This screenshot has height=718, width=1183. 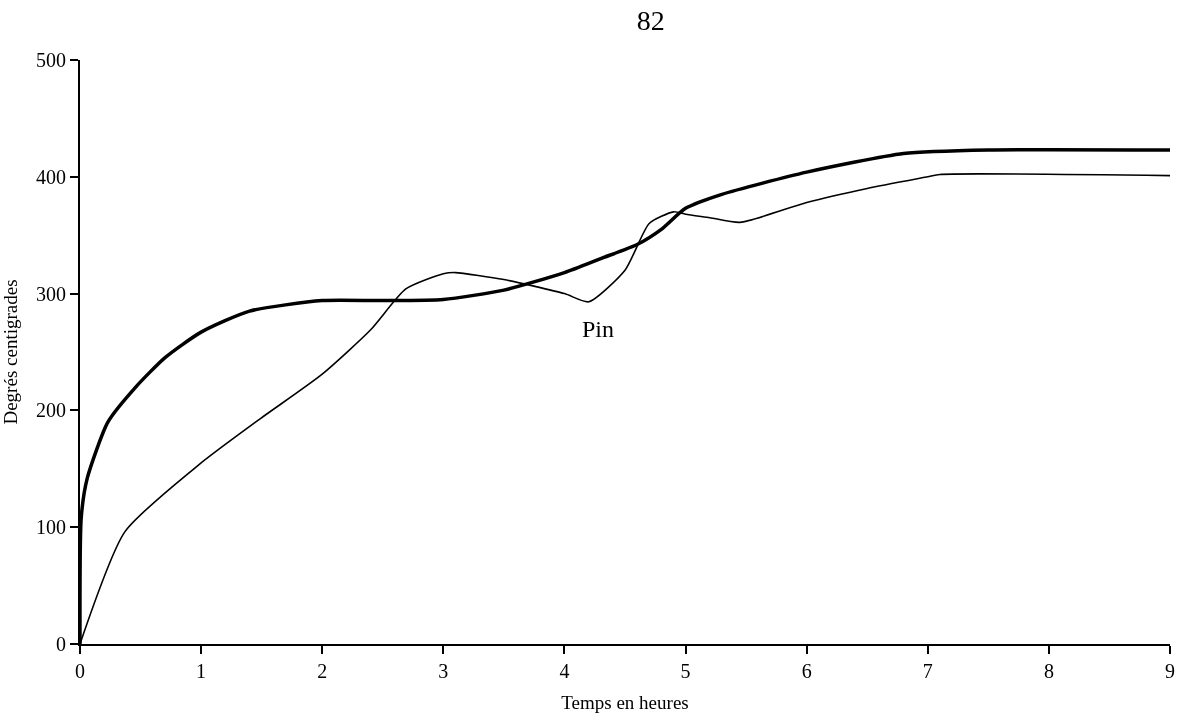 What do you see at coordinates (51, 527) in the screenshot?
I see `y-tick-label: 100` at bounding box center [51, 527].